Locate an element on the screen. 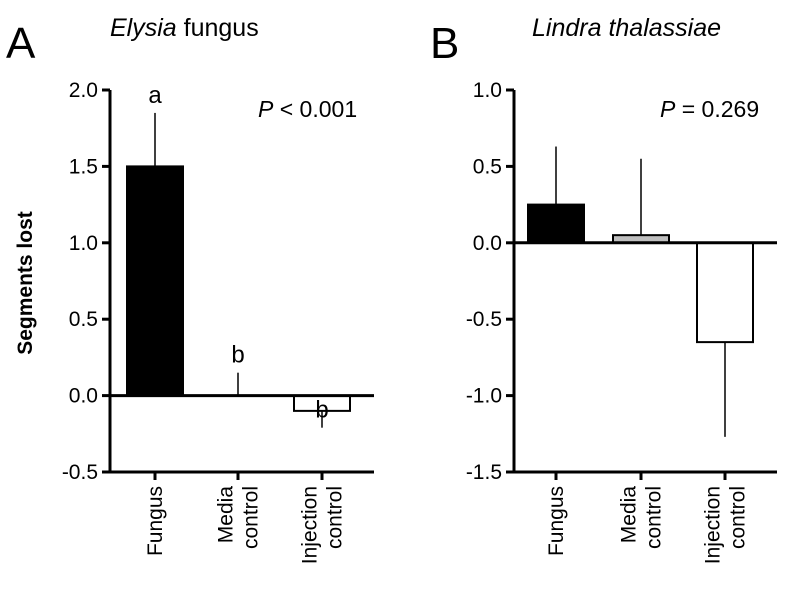 The image size is (793, 592). p-text: < 0.001 is located at coordinates (315, 109).